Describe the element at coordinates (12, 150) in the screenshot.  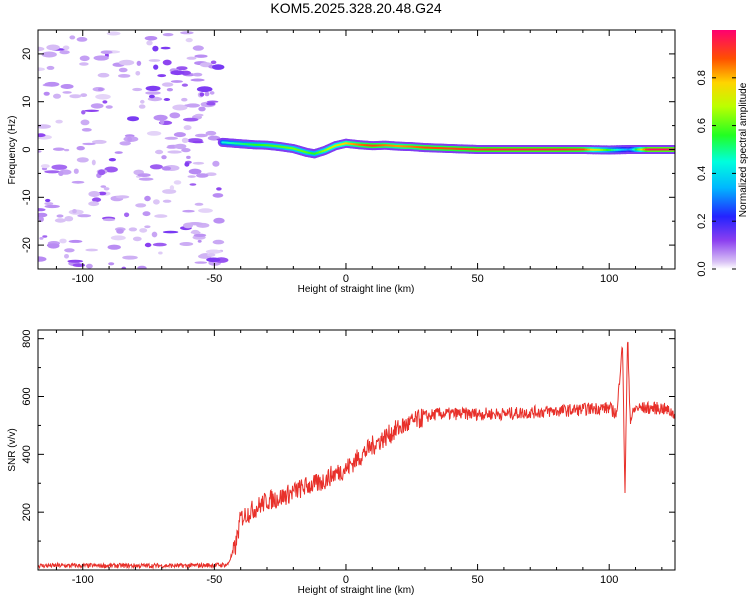
I see `spectrogram-y-label: Frequency (Hz)` at that location.